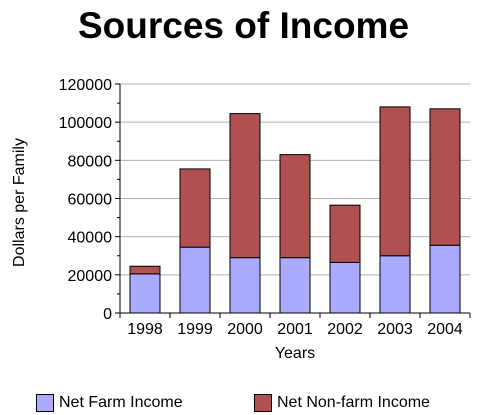 The image size is (487, 415). What do you see at coordinates (263, 403) in the screenshot?
I see `legend-swatch-net-non-farm-income` at bounding box center [263, 403].